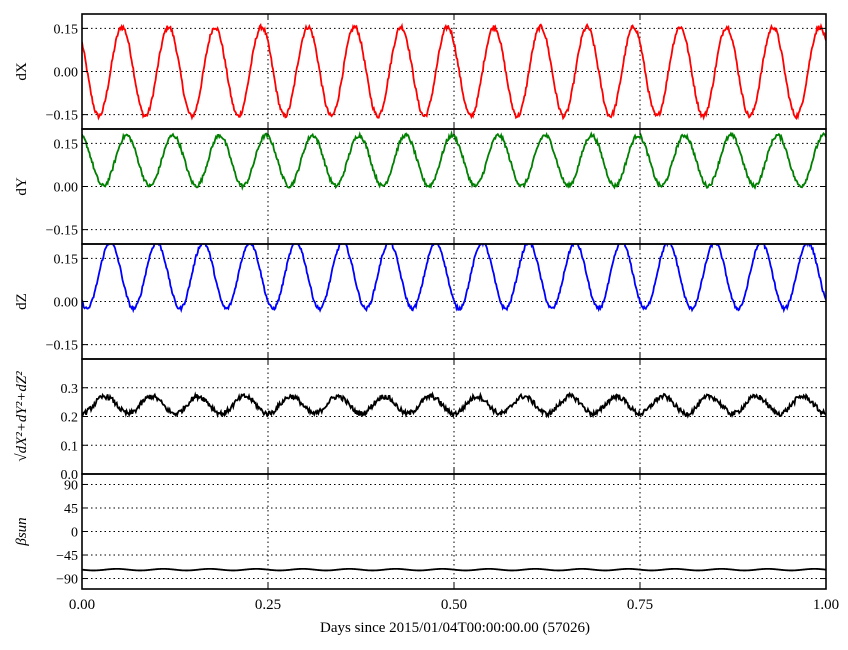 The width and height of the screenshot is (848, 650). What do you see at coordinates (268, 605) in the screenshot?
I see `x-tick-label: 0.25` at bounding box center [268, 605].